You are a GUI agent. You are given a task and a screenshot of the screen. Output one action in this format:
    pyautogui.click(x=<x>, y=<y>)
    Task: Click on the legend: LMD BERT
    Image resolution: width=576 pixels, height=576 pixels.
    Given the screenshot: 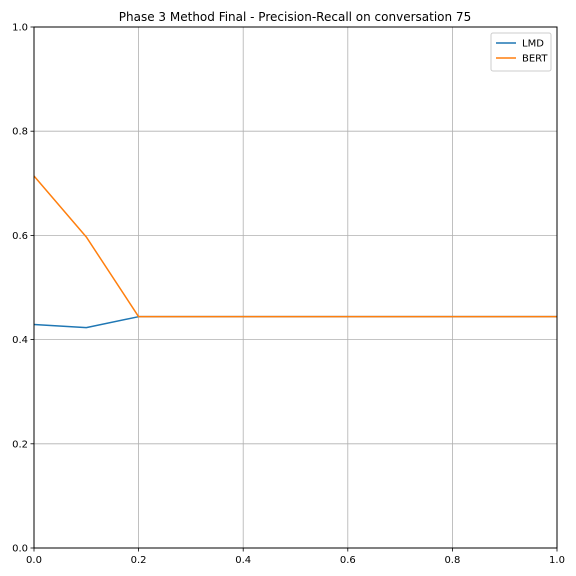 What is the action you would take?
    pyautogui.click(x=521, y=52)
    